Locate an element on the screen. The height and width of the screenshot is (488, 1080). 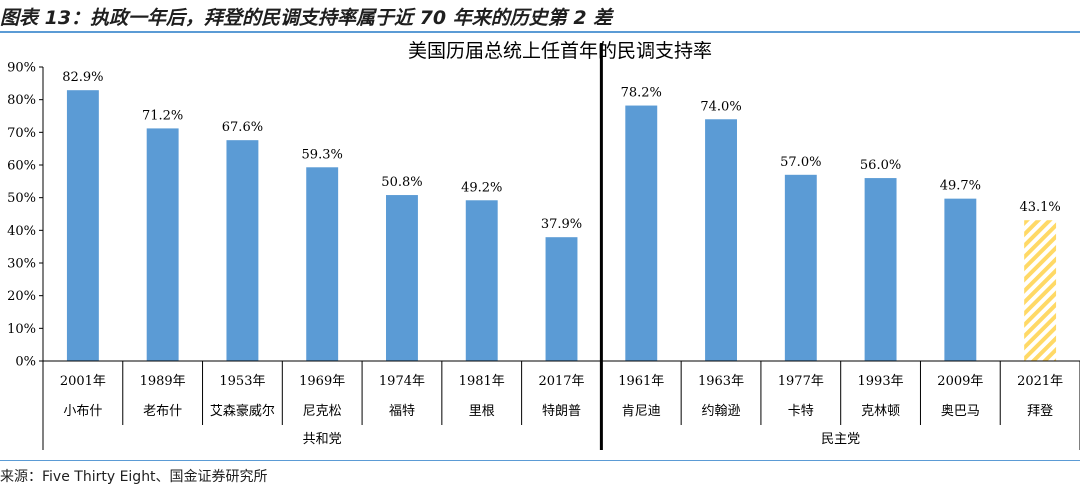
year-label: 2017年 is located at coordinates (561, 381).